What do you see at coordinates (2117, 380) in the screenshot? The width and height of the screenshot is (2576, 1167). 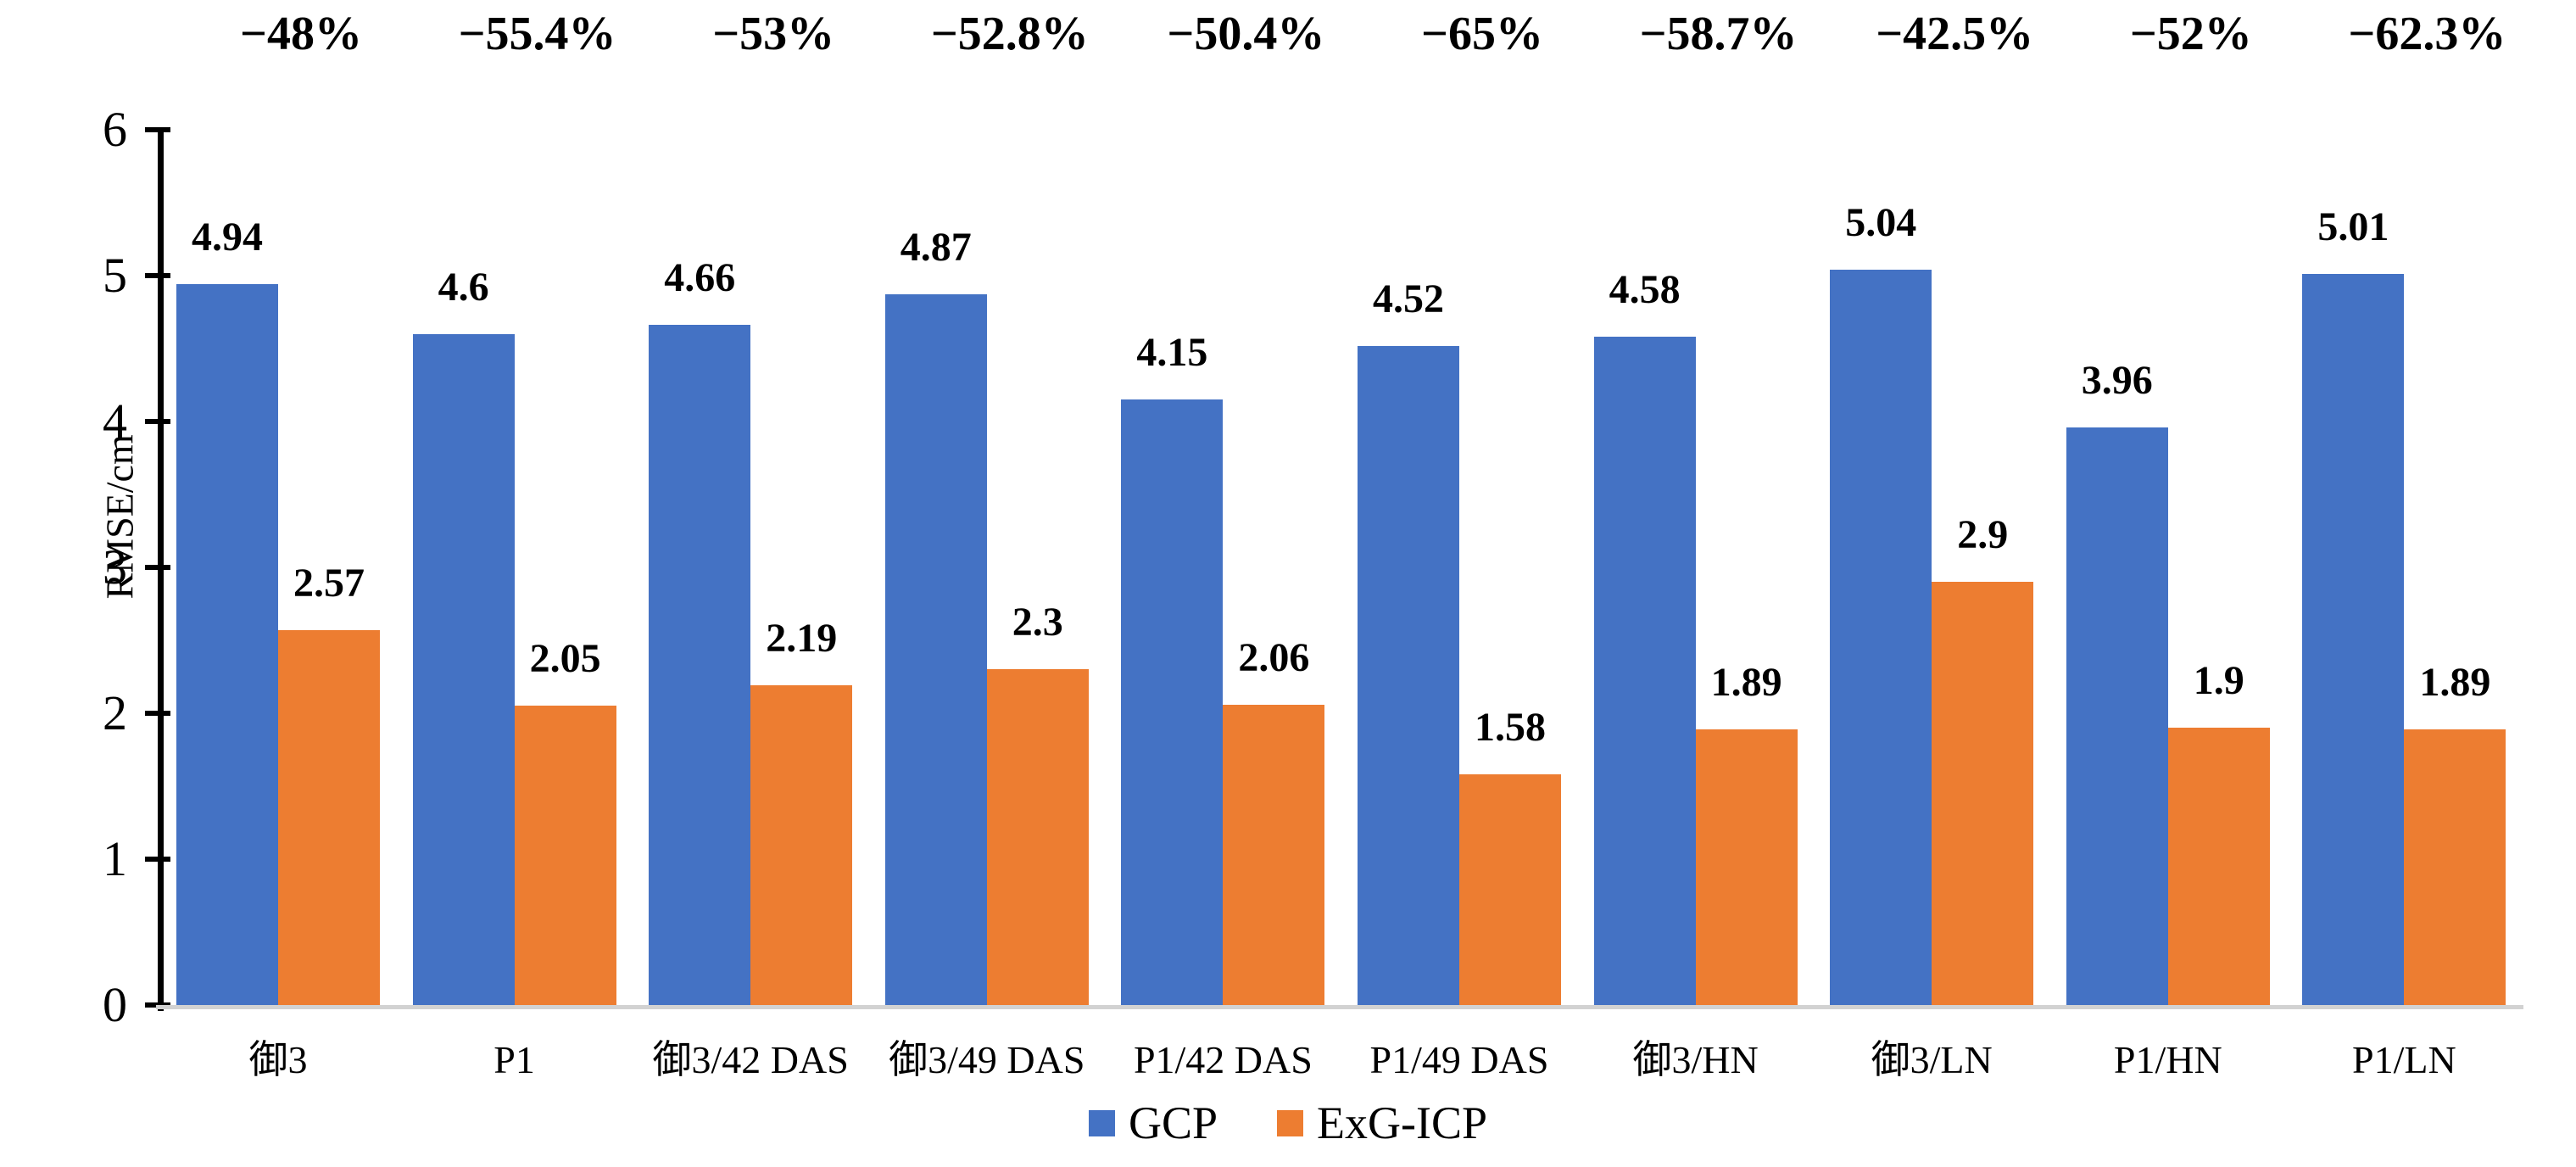 I see `bar-value-label: 3.96` at bounding box center [2117, 380].